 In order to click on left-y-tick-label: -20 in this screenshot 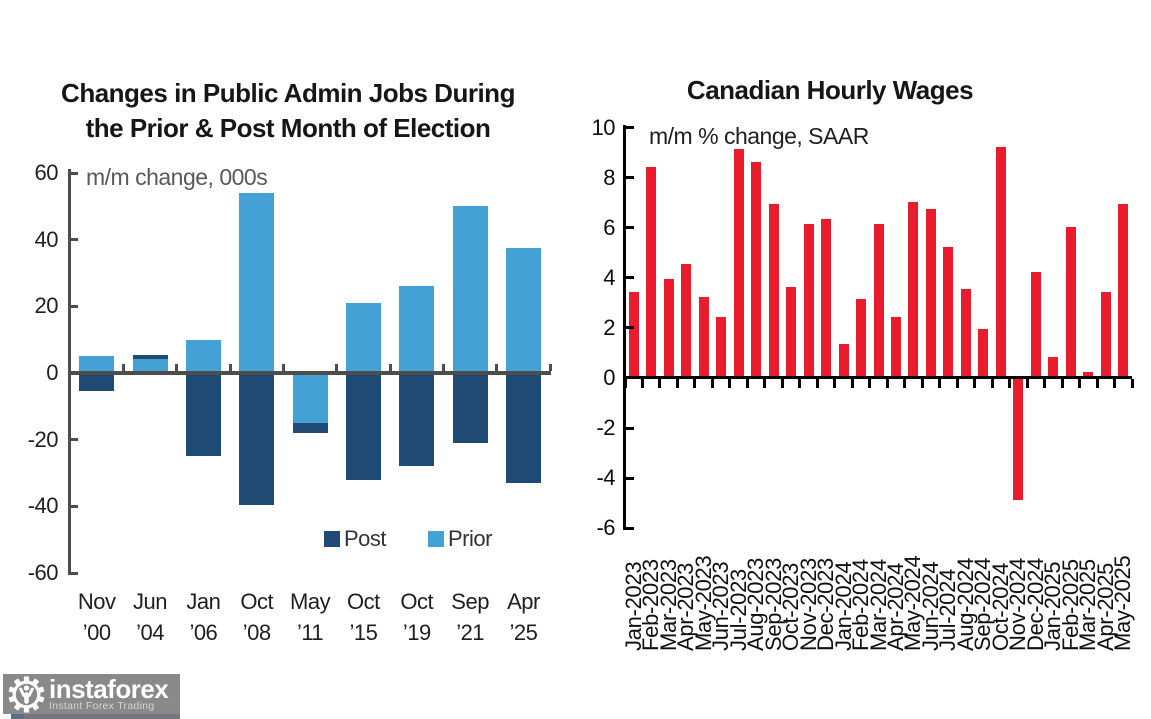, I will do `click(43, 439)`.